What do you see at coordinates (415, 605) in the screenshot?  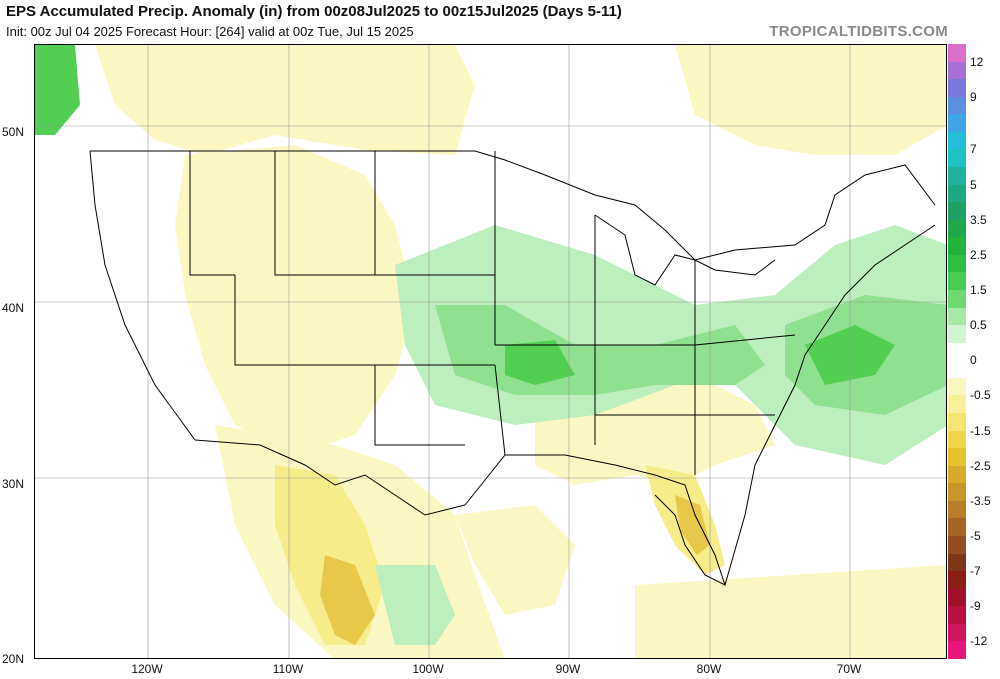 I see `wet-region-mexico-interior` at bounding box center [415, 605].